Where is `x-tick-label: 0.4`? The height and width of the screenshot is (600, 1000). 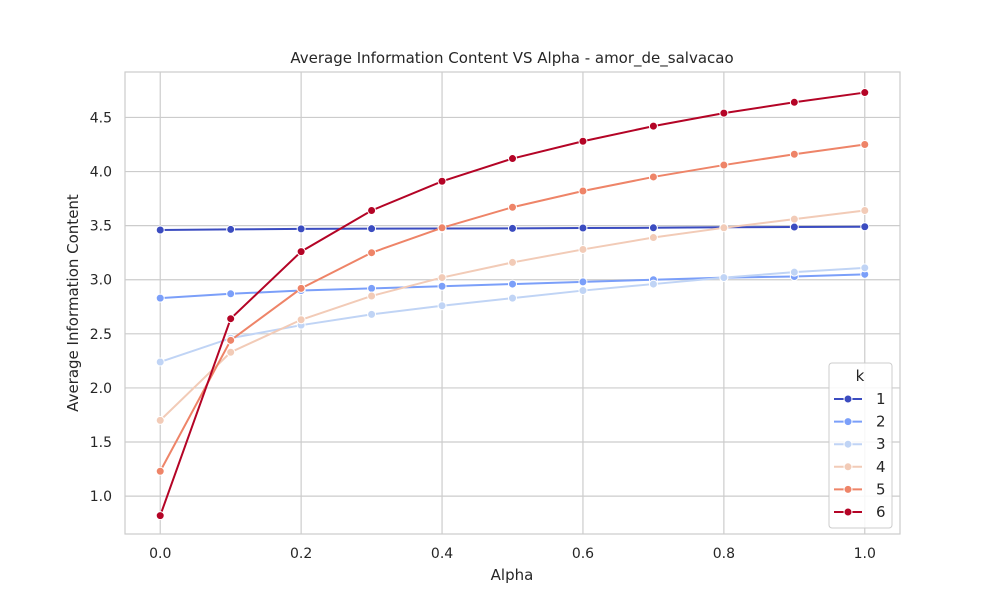 x-tick-label: 0.4 is located at coordinates (442, 554).